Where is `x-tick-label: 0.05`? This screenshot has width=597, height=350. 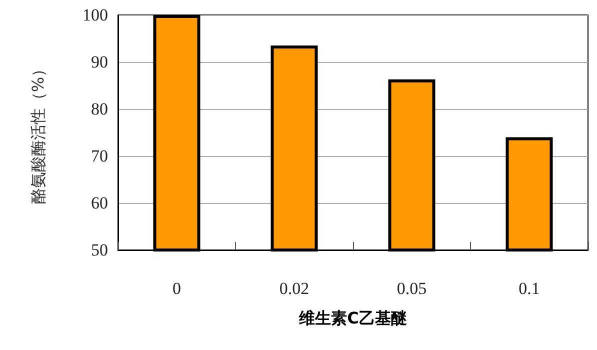
x-tick-label: 0.05 is located at coordinates (411, 288).